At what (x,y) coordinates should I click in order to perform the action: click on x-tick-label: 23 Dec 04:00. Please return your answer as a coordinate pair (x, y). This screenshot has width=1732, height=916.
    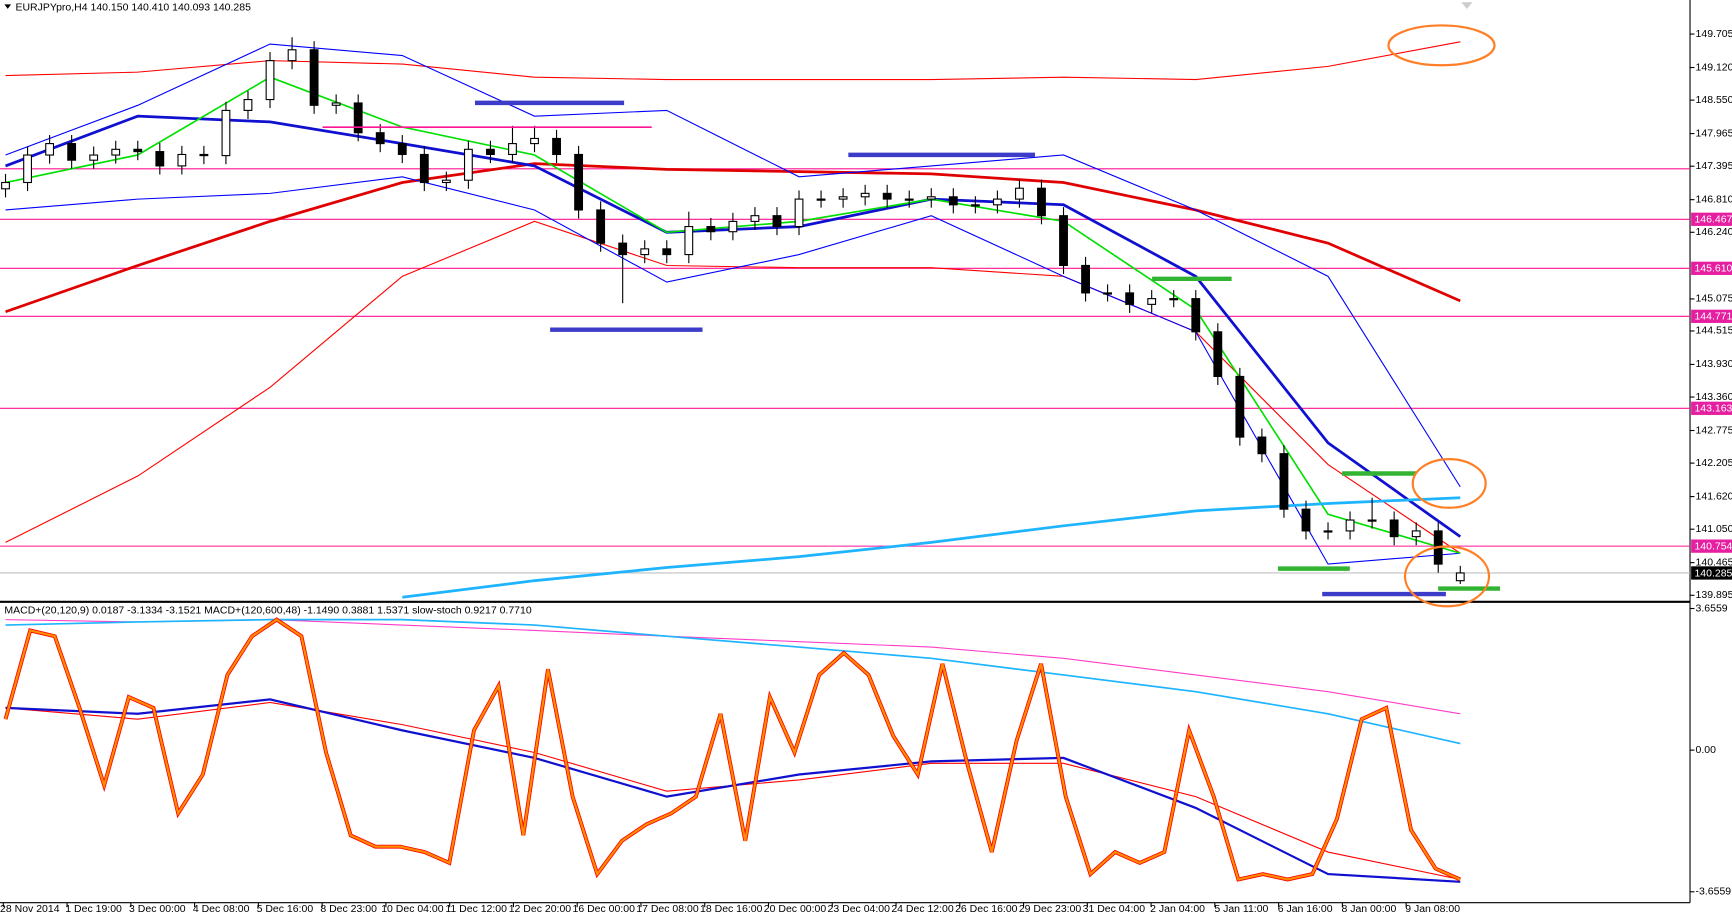
    Looking at the image, I should click on (859, 909).